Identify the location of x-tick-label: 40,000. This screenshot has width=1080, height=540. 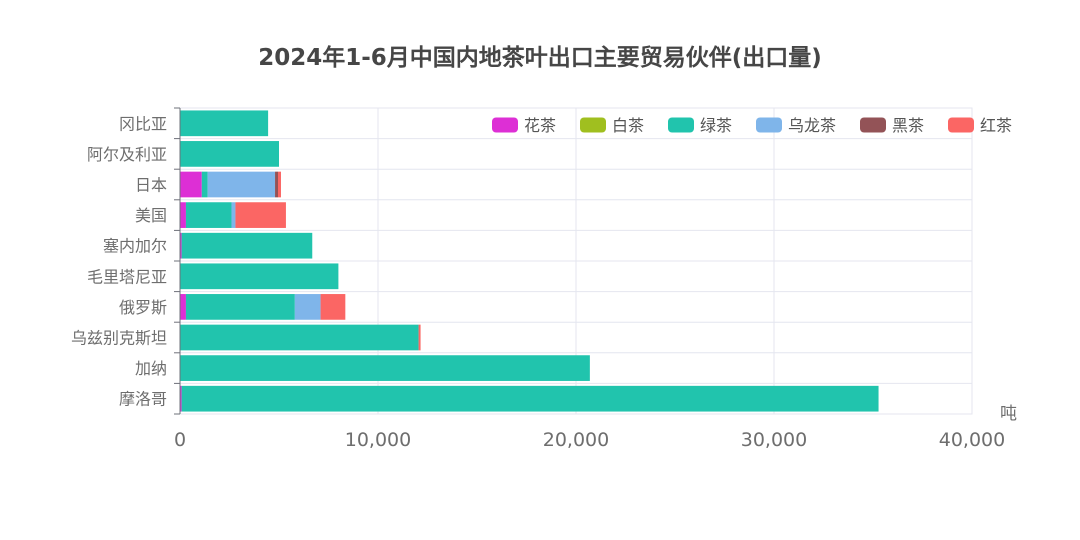
(972, 440).